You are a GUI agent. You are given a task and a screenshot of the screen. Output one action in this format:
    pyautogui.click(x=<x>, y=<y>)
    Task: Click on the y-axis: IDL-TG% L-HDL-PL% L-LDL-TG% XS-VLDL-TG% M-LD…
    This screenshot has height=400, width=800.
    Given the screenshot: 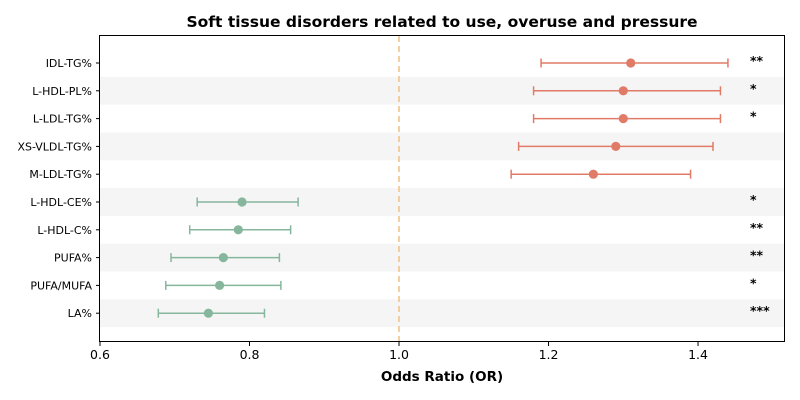 What is the action you would take?
    pyautogui.click(x=58, y=188)
    